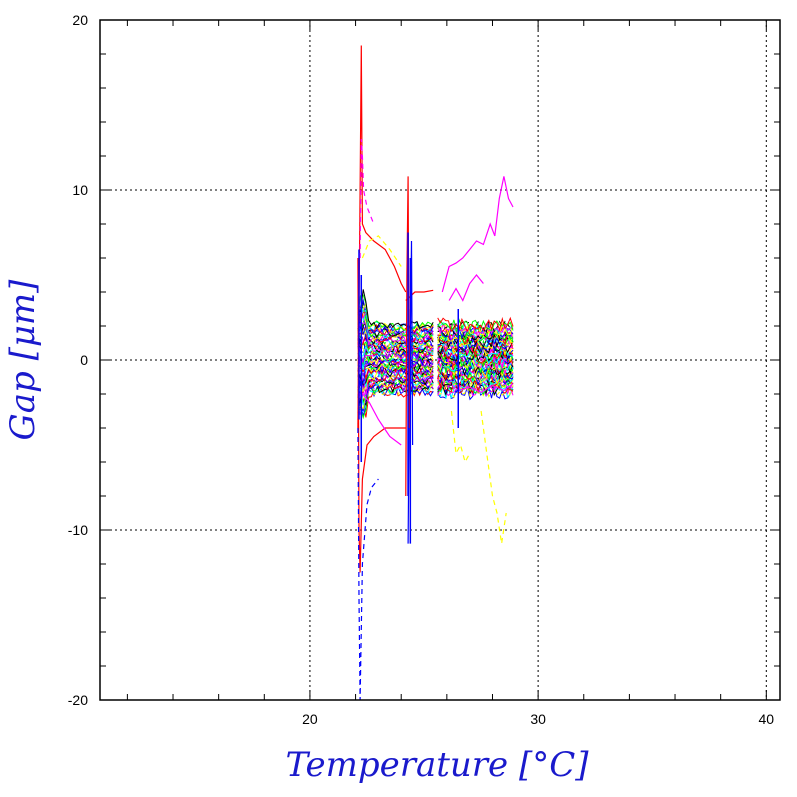 The height and width of the screenshot is (797, 797). I want to click on y-axis-title: Gap [μm], so click(23, 360).